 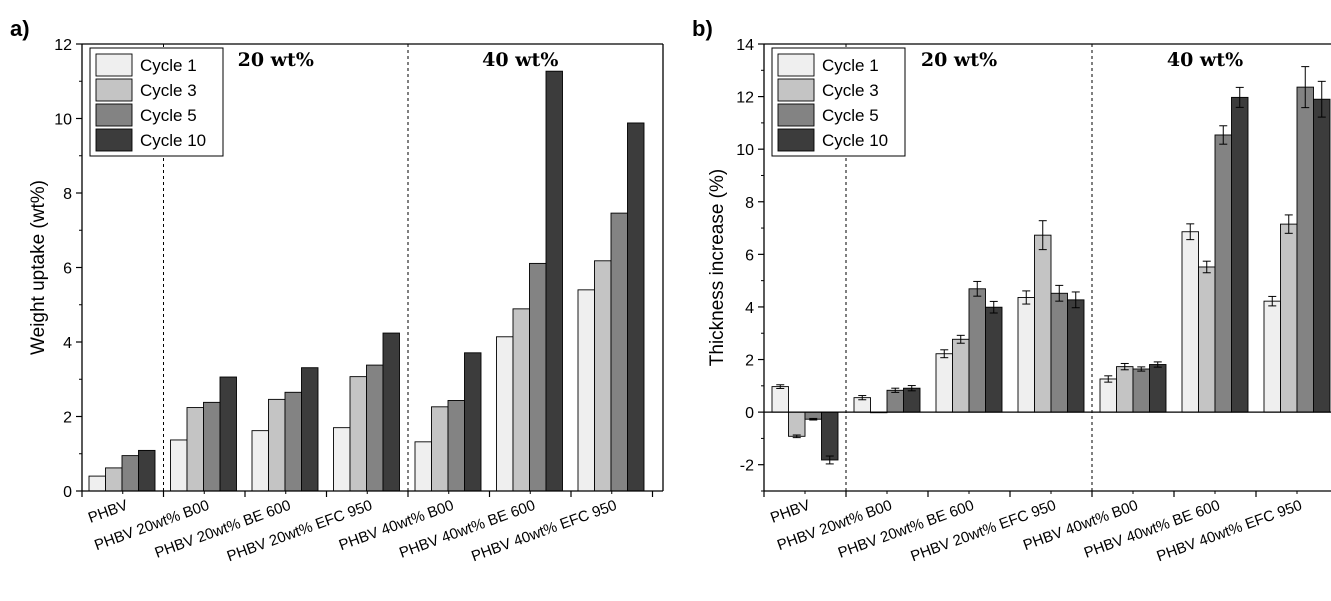 I want to click on y-axis-label: Weight uptake (wt%), so click(x=38, y=267).